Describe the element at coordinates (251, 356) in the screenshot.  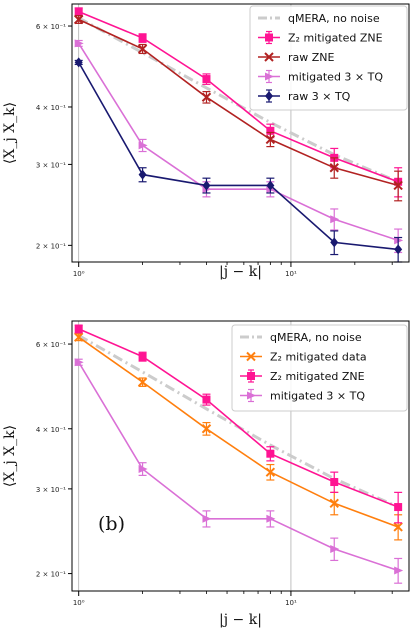
I see `legend-z2_data-marker` at that location.